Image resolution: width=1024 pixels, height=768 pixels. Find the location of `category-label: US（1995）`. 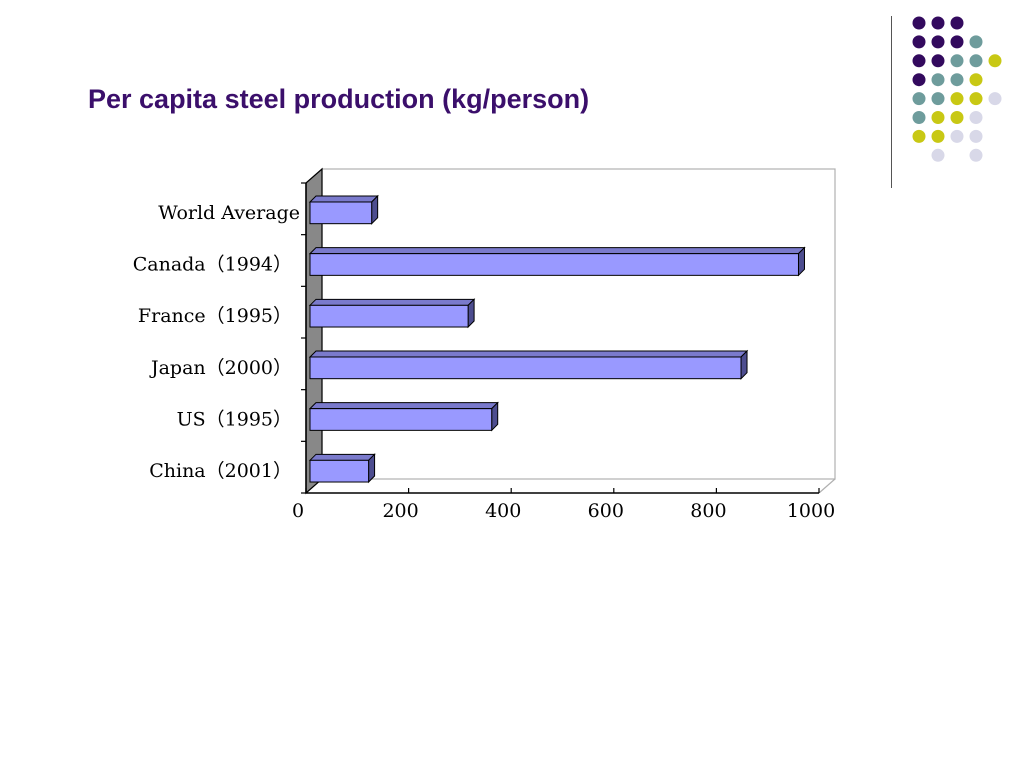

category-label: US（1995） is located at coordinates (234, 420).